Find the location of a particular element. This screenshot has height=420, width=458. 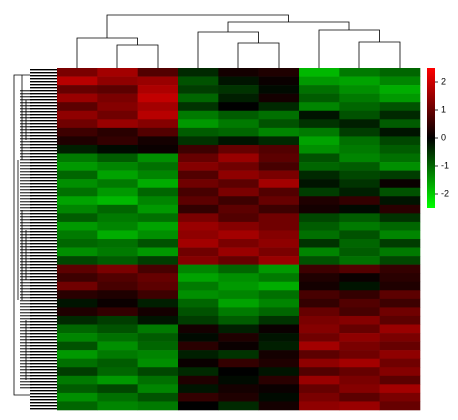

column-dendrogram is located at coordinates (238, 41).